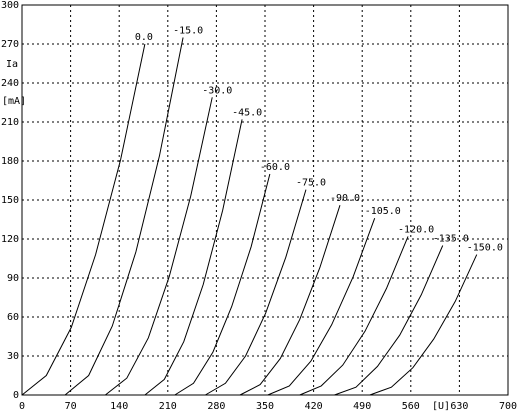 The width and height of the screenshot is (518, 418). I want to click on y-tick-label: 210, so click(10, 122).